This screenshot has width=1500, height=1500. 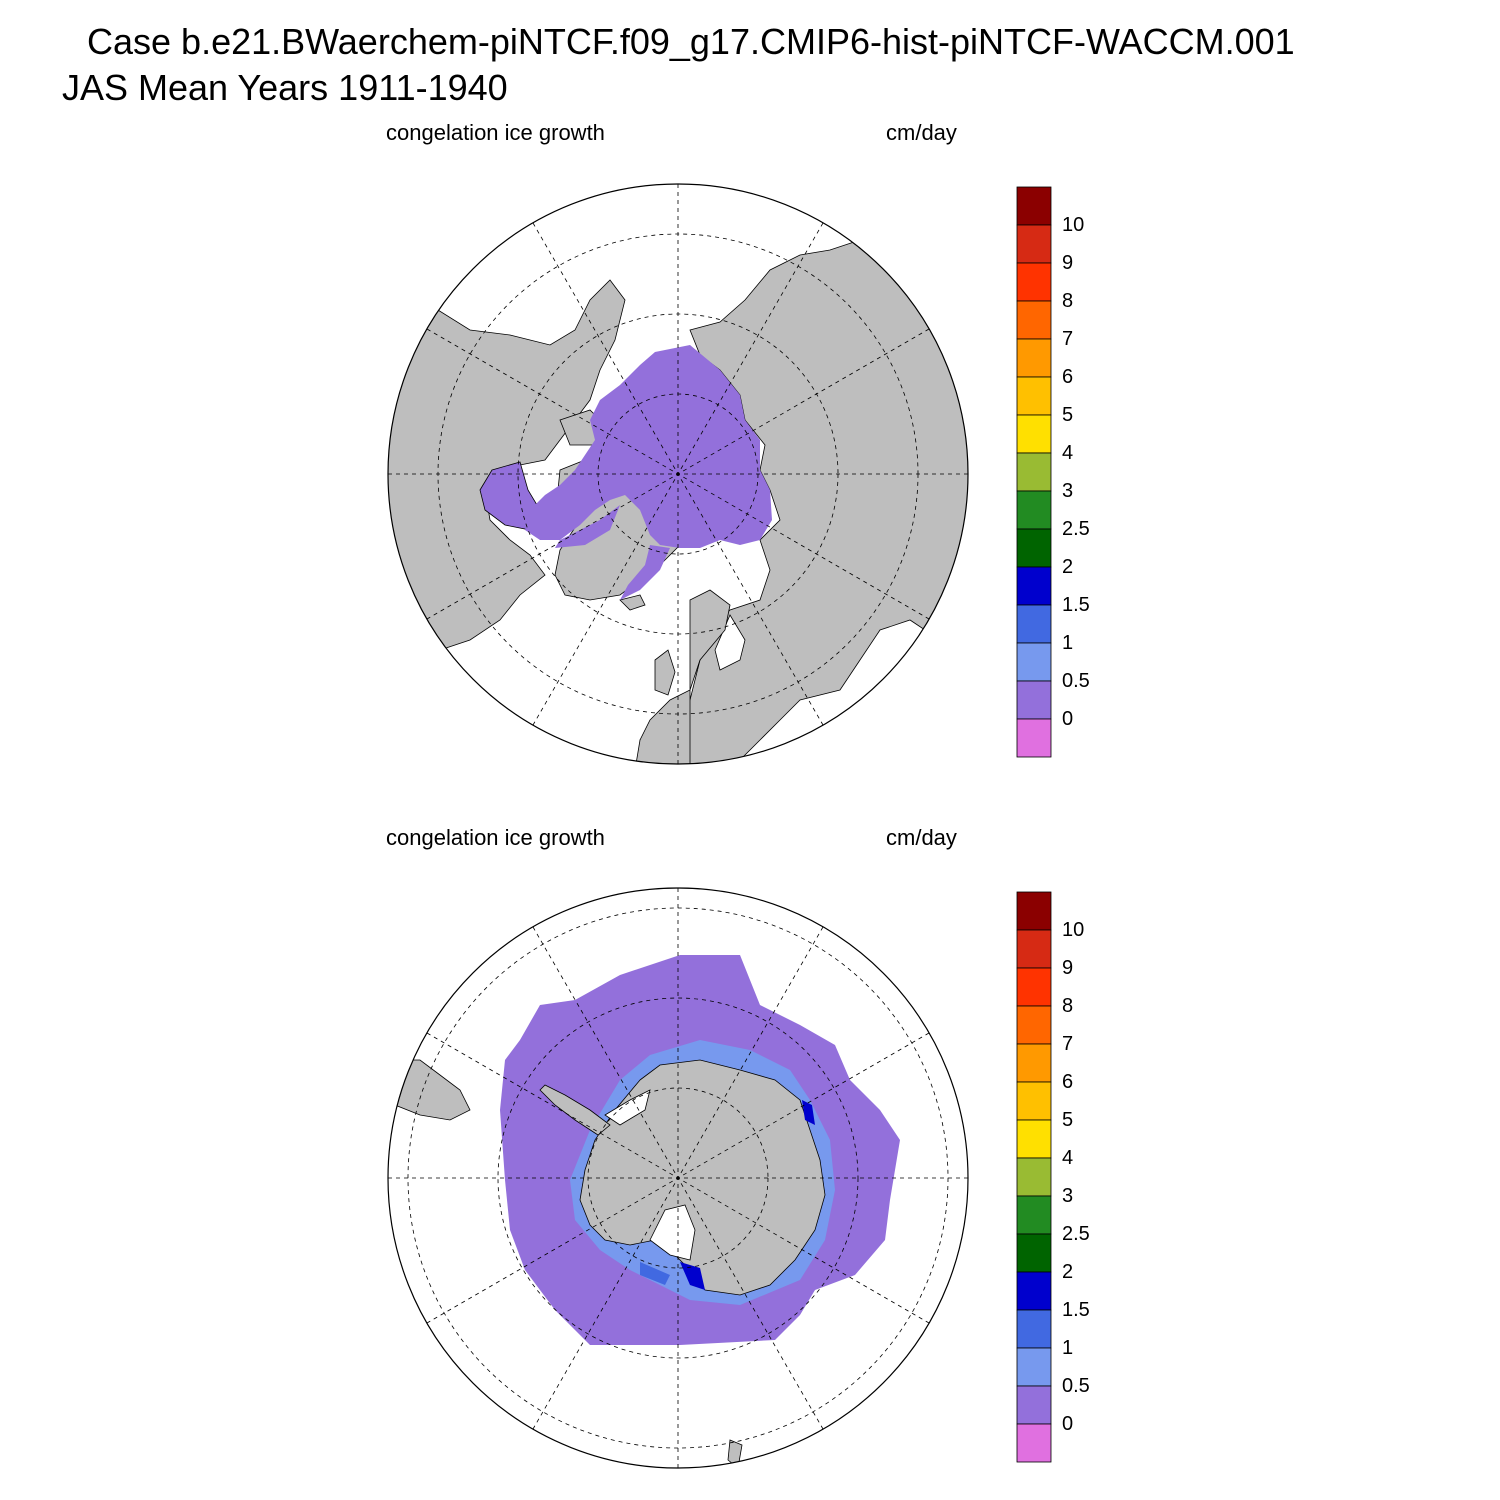 What do you see at coordinates (648, 446) in the screenshot?
I see `north-sea-ice-arctic` at bounding box center [648, 446].